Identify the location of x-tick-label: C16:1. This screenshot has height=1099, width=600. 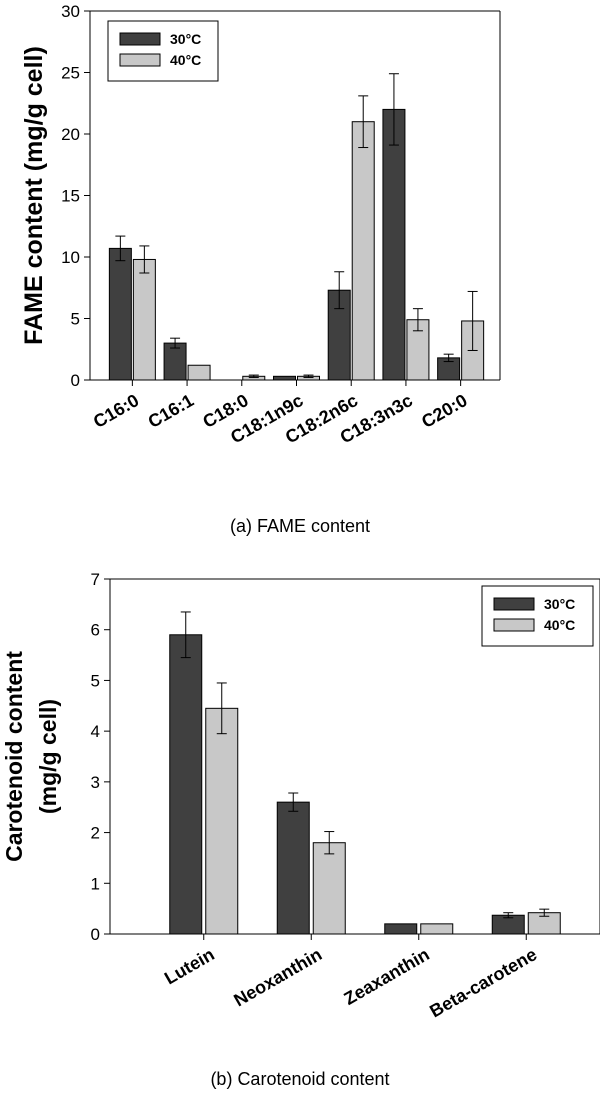
(171, 411).